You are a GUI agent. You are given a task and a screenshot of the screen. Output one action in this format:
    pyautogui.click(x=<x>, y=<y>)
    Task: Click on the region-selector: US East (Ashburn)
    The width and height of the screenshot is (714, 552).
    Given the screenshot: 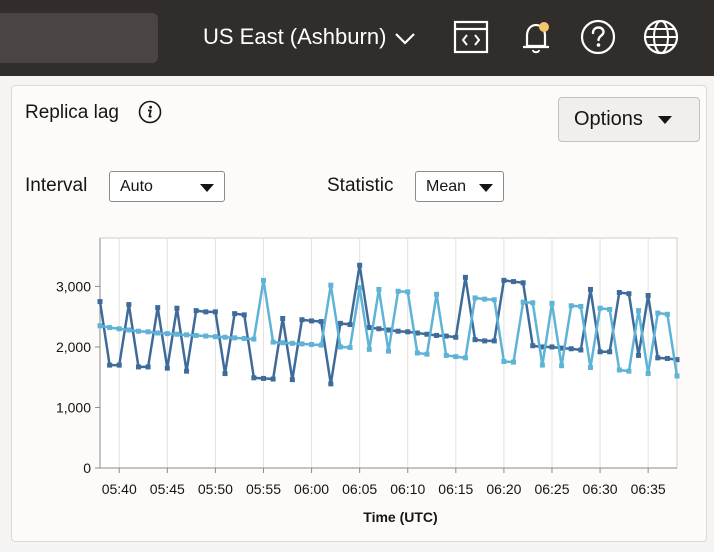 What is the action you would take?
    pyautogui.click(x=309, y=37)
    